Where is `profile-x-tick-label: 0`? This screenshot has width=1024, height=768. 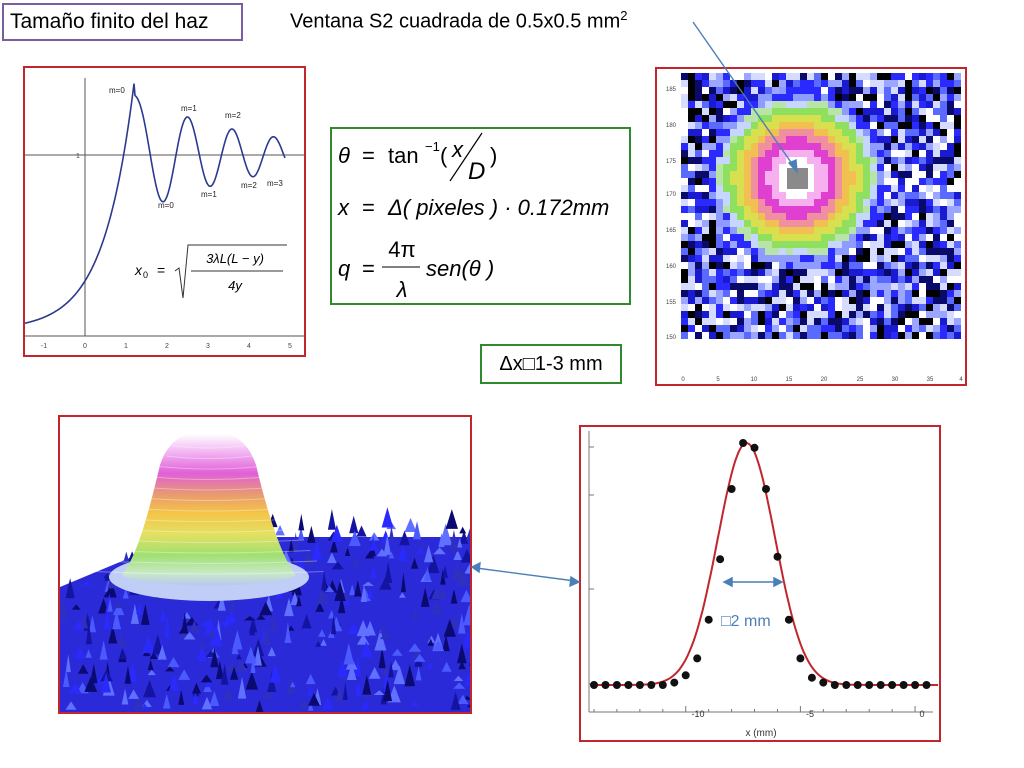
profile-x-tick-label: 0 is located at coordinates (921, 714).